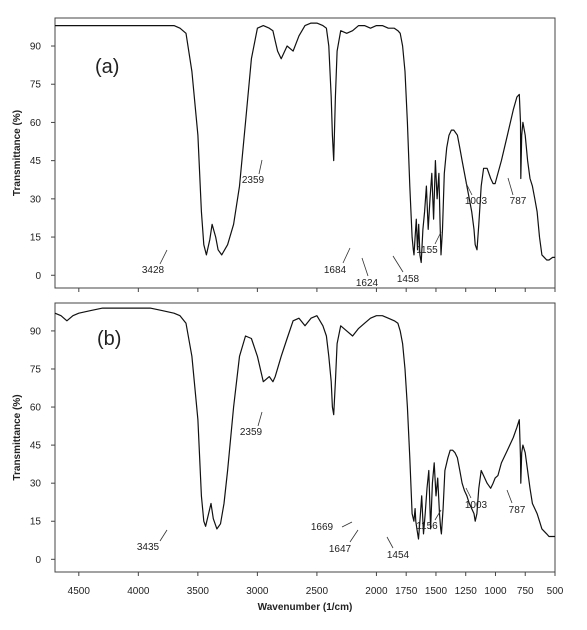  I want to click on x-tick-label: 1250, so click(466, 591).